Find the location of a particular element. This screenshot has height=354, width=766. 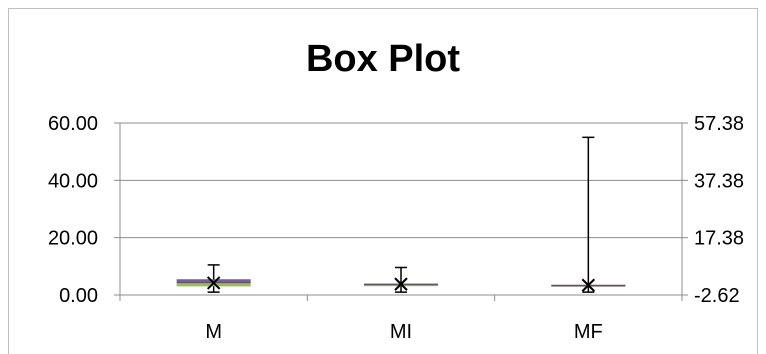

y-tick-label: 40.00 is located at coordinates (73, 181).